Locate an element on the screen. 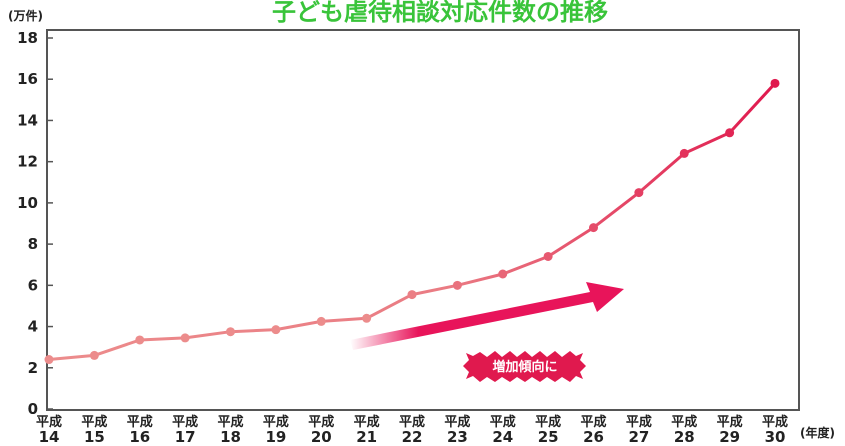 The height and width of the screenshot is (446, 845). x-tick-label: 19 is located at coordinates (275, 437).